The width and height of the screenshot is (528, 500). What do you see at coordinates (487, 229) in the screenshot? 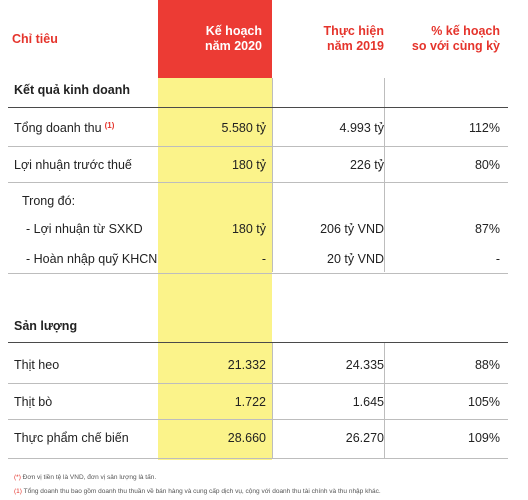
I see `percent-value: 87%` at bounding box center [487, 229].